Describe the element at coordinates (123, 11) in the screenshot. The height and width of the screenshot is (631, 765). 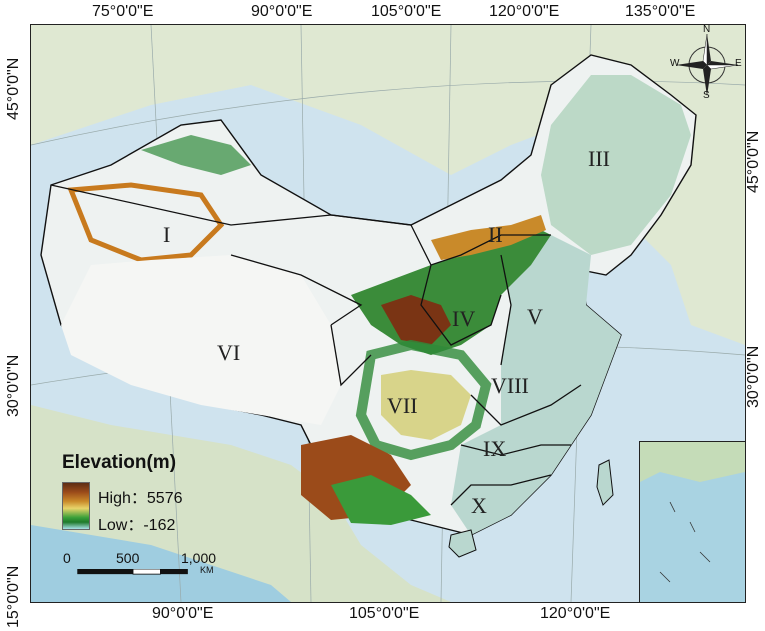
I see `top-lon-1: 75°0'0"E` at that location.